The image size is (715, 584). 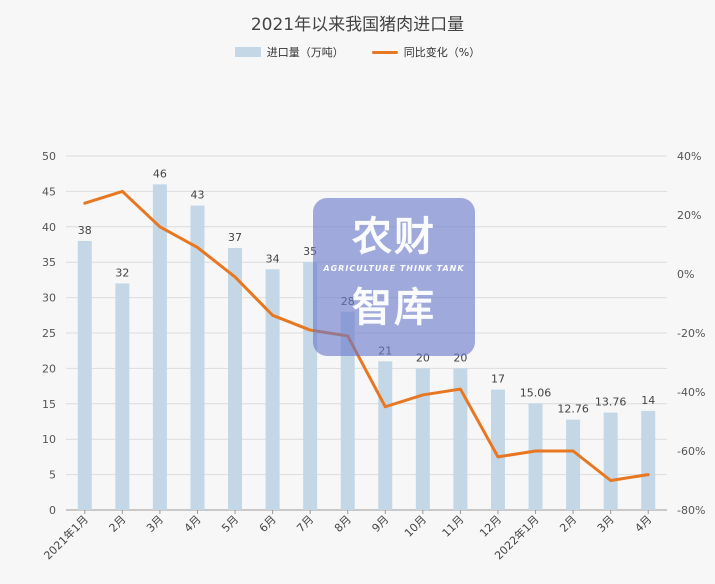 What do you see at coordinates (235, 237) in the screenshot?
I see `bar-value-label: 37` at bounding box center [235, 237].